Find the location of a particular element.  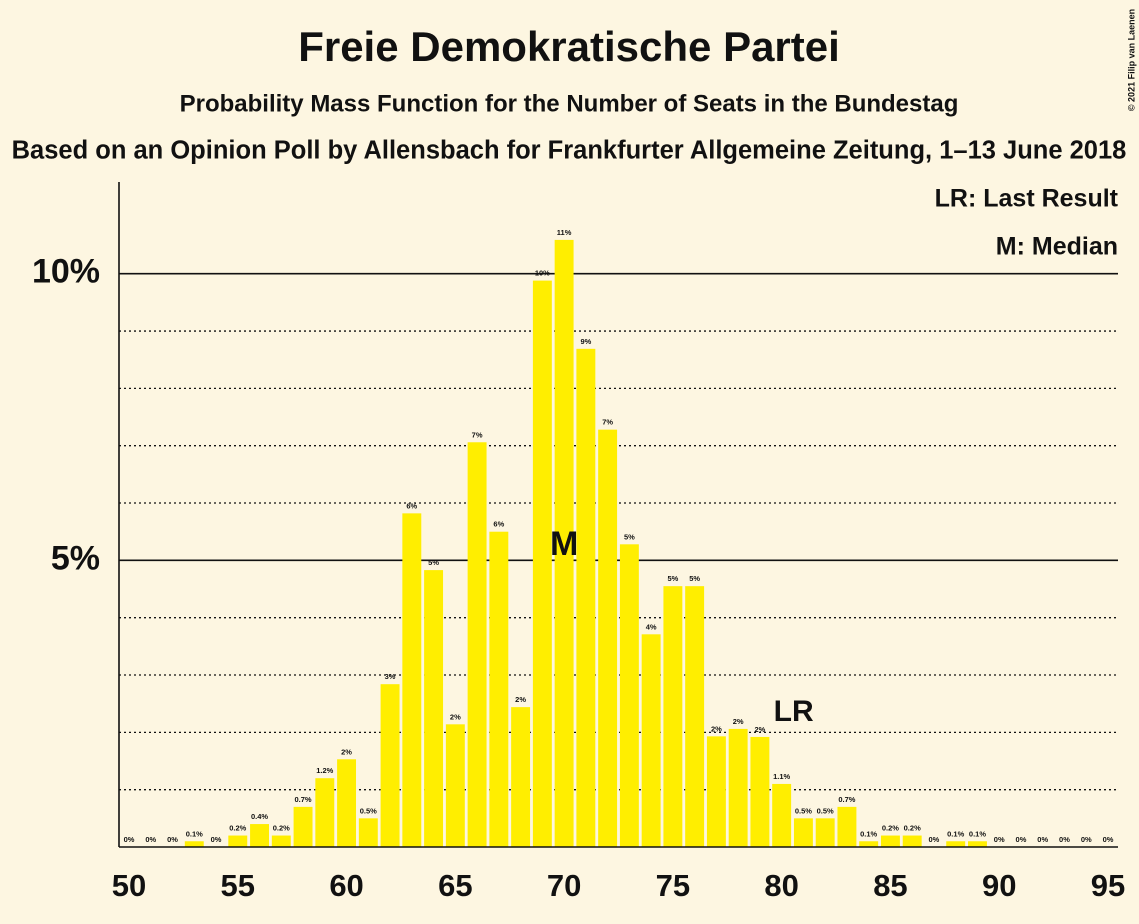

value-label: 9% is located at coordinates (585, 341).